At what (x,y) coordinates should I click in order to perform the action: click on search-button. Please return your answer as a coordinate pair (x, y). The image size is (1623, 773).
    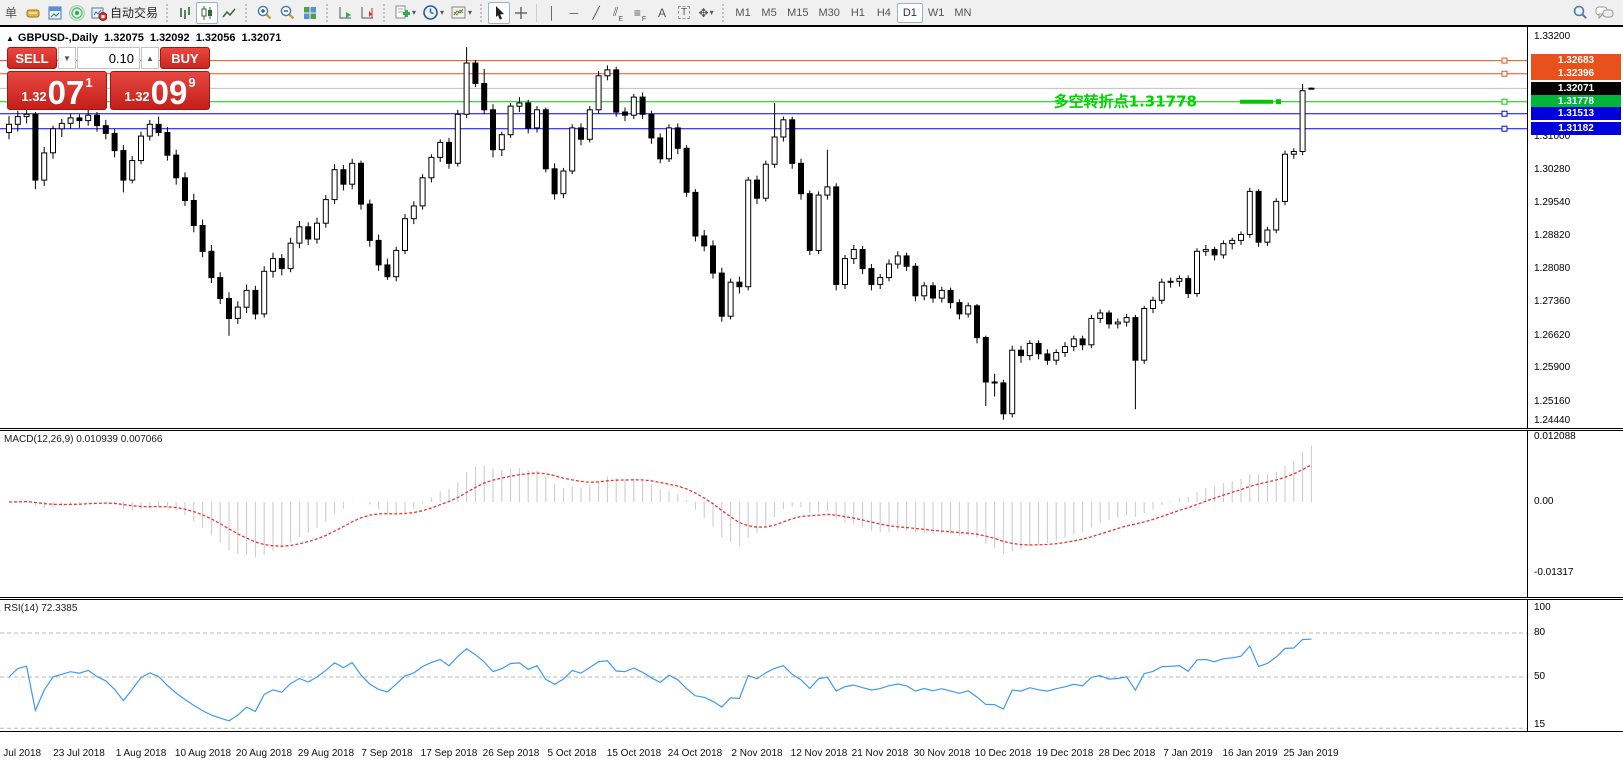
    Looking at the image, I should click on (1580, 13).